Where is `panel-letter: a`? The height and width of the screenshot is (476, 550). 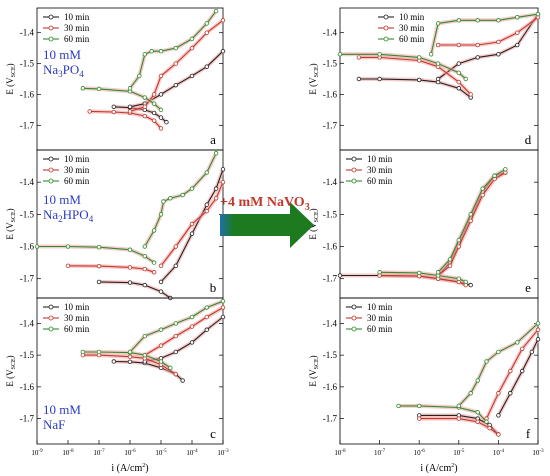
panel-letter: a is located at coordinates (213, 139).